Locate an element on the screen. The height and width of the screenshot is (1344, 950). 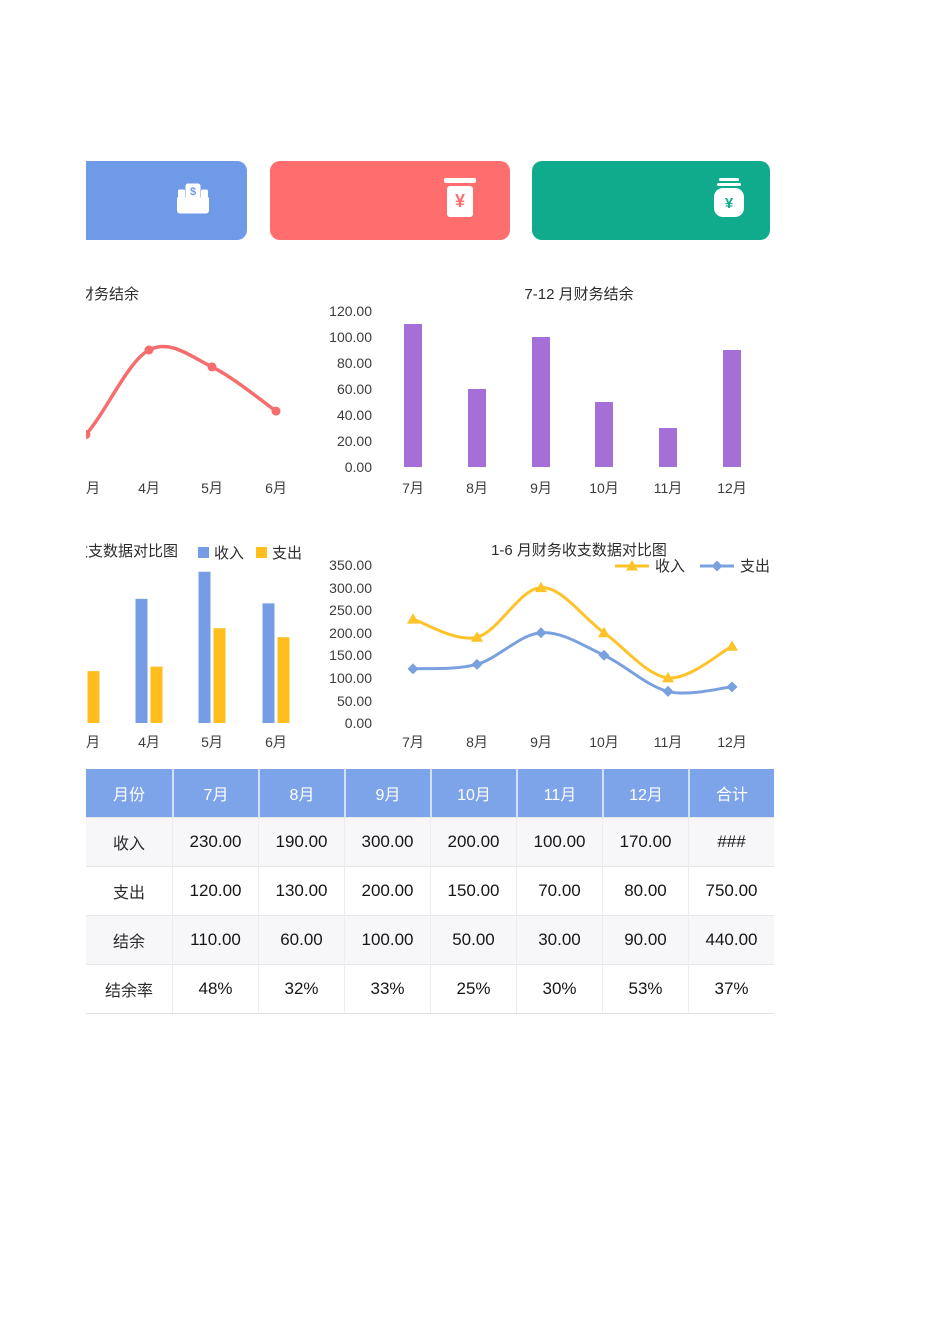
table-cell: 70.00 is located at coordinates (559, 890).